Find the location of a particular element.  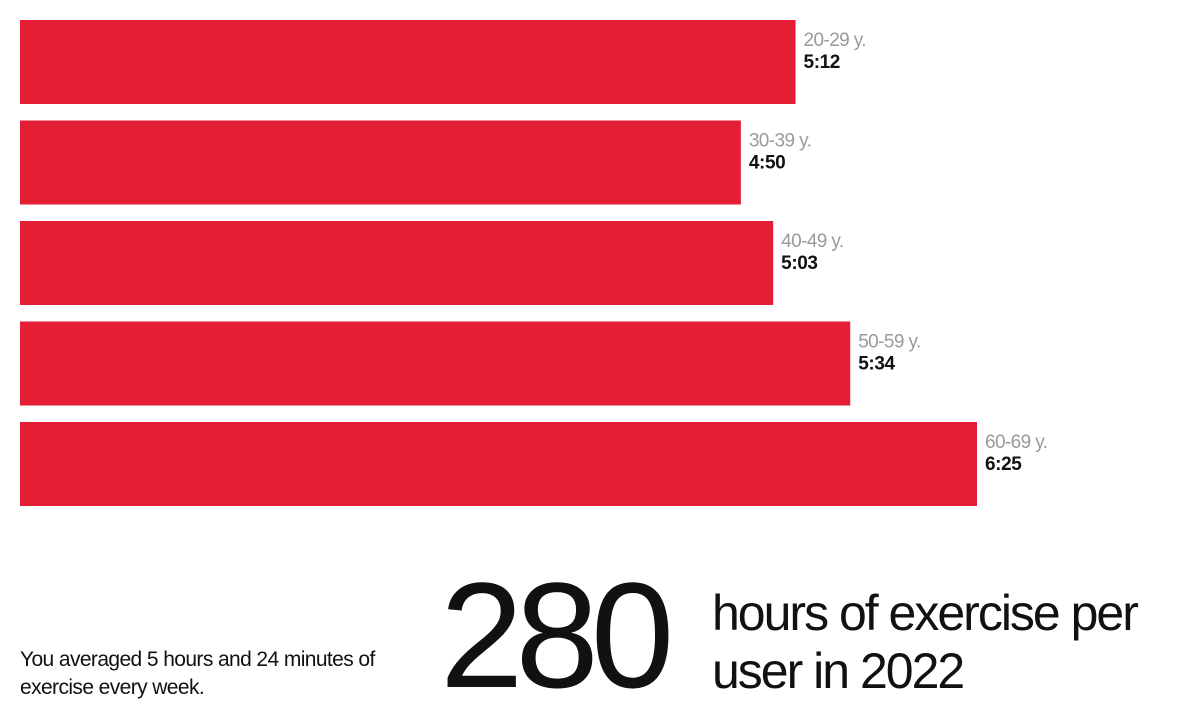

value-label: 6:25 is located at coordinates (1003, 464).